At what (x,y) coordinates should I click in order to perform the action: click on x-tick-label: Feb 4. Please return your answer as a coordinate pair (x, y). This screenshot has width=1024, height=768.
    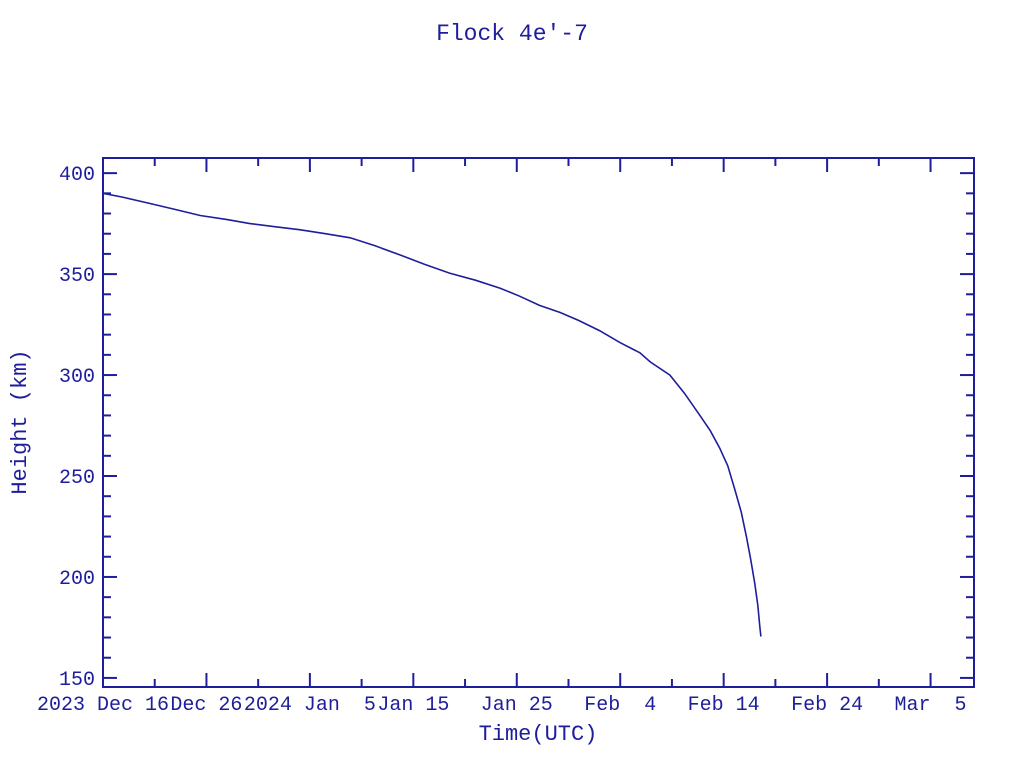
    Looking at the image, I should click on (620, 705).